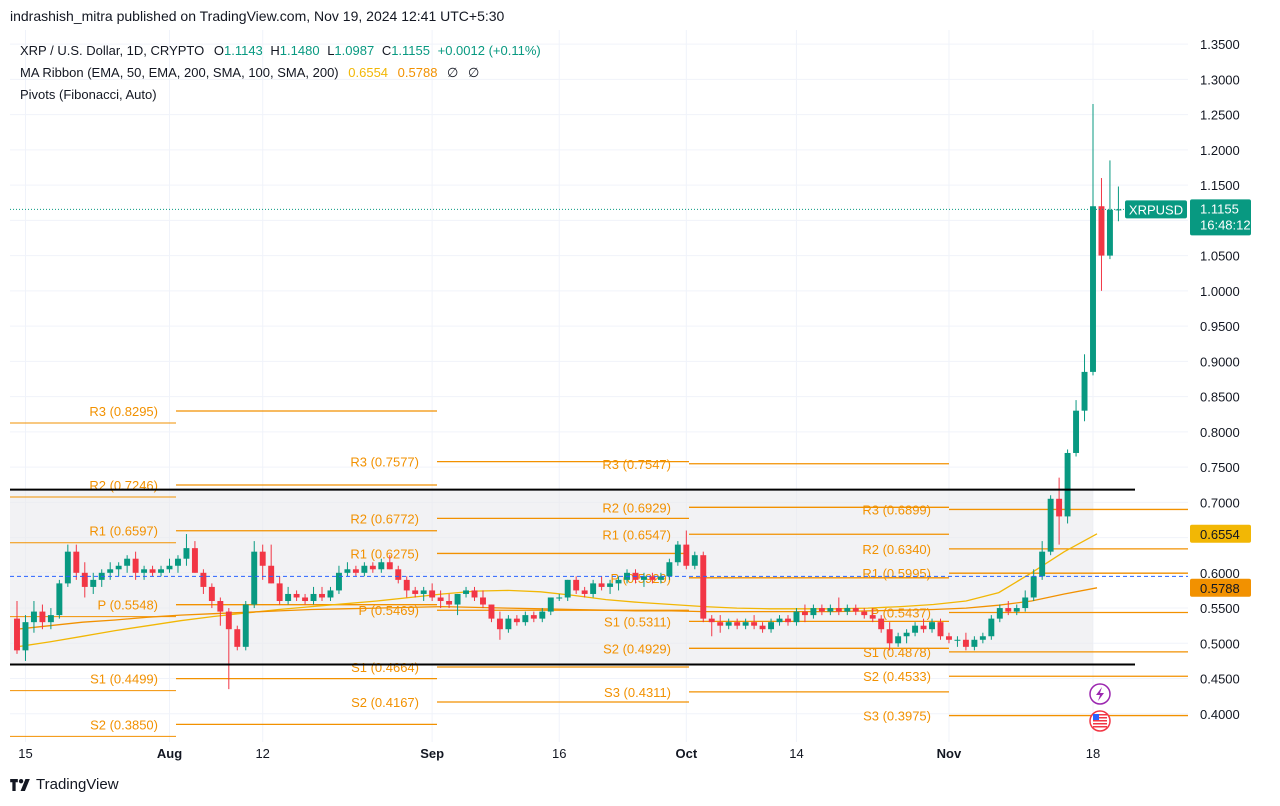 Image resolution: width=1280 pixels, height=806 pixels. What do you see at coordinates (384, 553) in the screenshot?
I see `pivot-label: R1 (0.6275)` at bounding box center [384, 553].